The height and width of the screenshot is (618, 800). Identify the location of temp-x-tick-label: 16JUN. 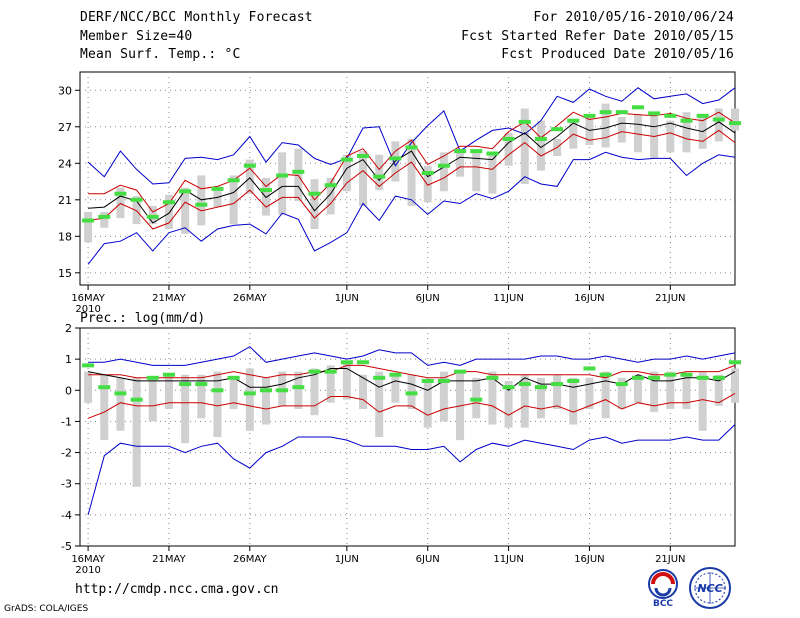
(589, 298).